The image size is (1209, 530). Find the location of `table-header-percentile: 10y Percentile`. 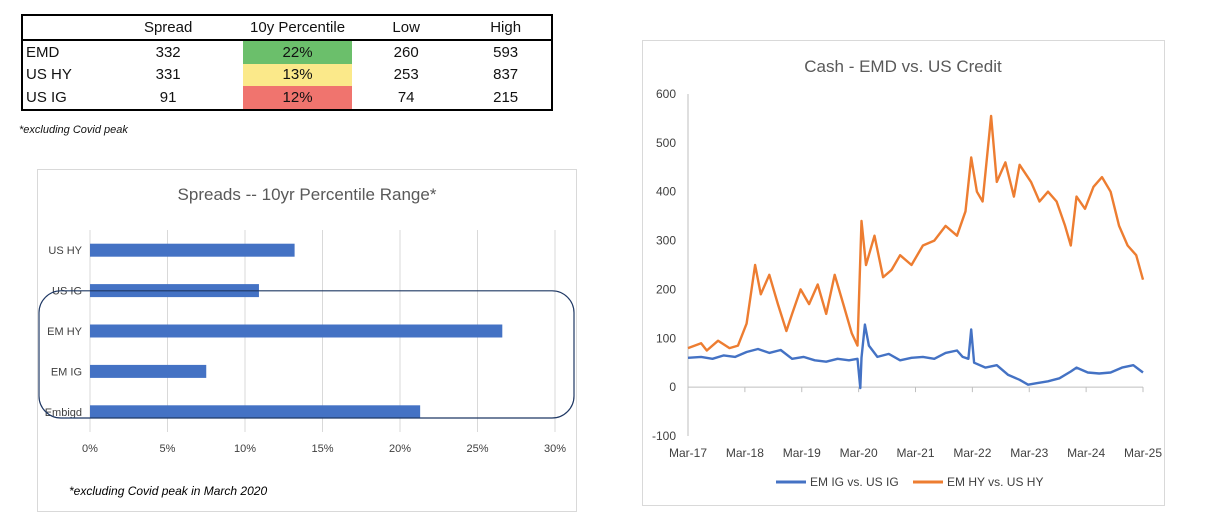

table-header-percentile: 10y Percentile is located at coordinates (298, 28).